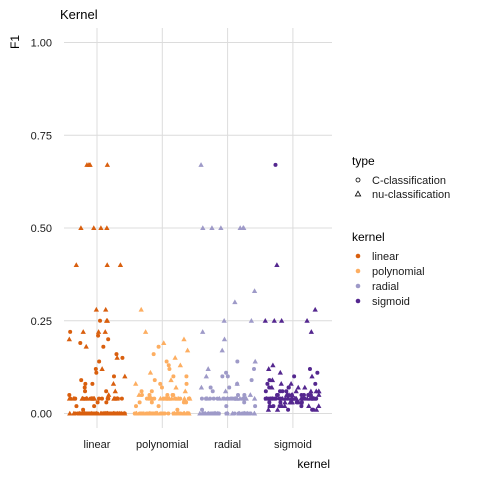  I want to click on legend-kernel-title: kernel, so click(368, 237).